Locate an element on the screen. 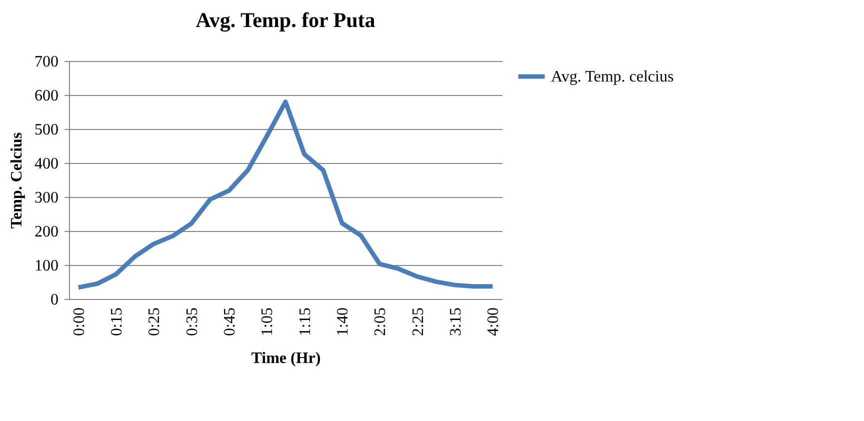  y-tick-label: 300 is located at coordinates (46, 198).